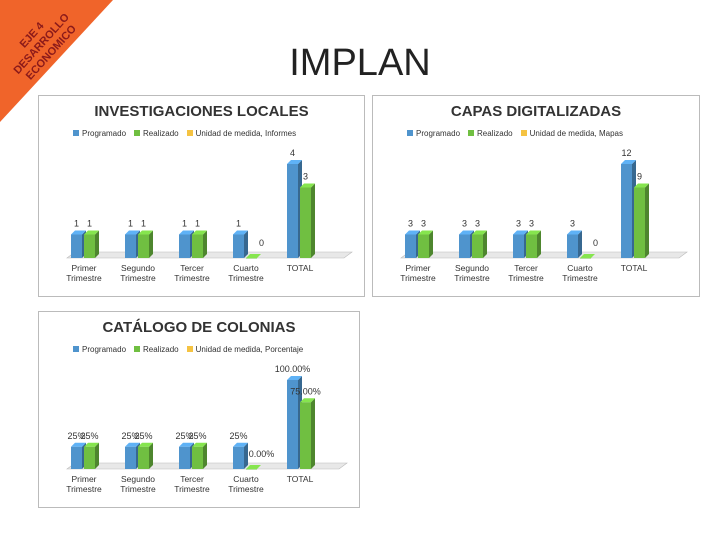  Describe the element at coordinates (244, 349) in the screenshot. I see `legend-item: Unidad de medida, Porcentaje` at that location.